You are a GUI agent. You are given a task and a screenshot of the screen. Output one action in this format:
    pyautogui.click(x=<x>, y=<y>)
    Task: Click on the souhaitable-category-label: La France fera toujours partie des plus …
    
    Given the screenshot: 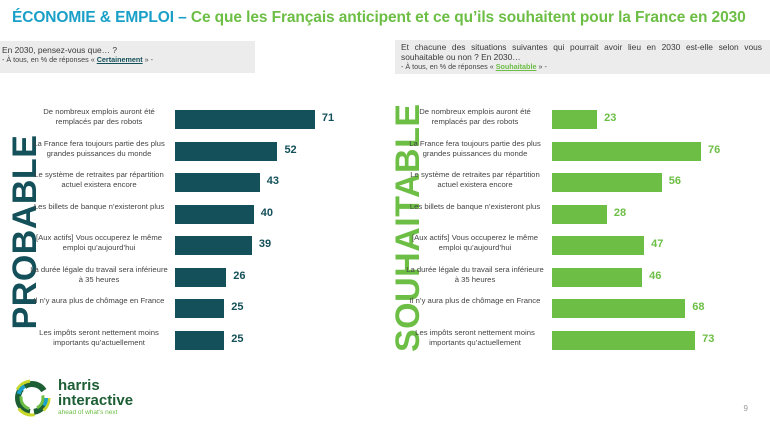 What is the action you would take?
    pyautogui.click(x=475, y=148)
    